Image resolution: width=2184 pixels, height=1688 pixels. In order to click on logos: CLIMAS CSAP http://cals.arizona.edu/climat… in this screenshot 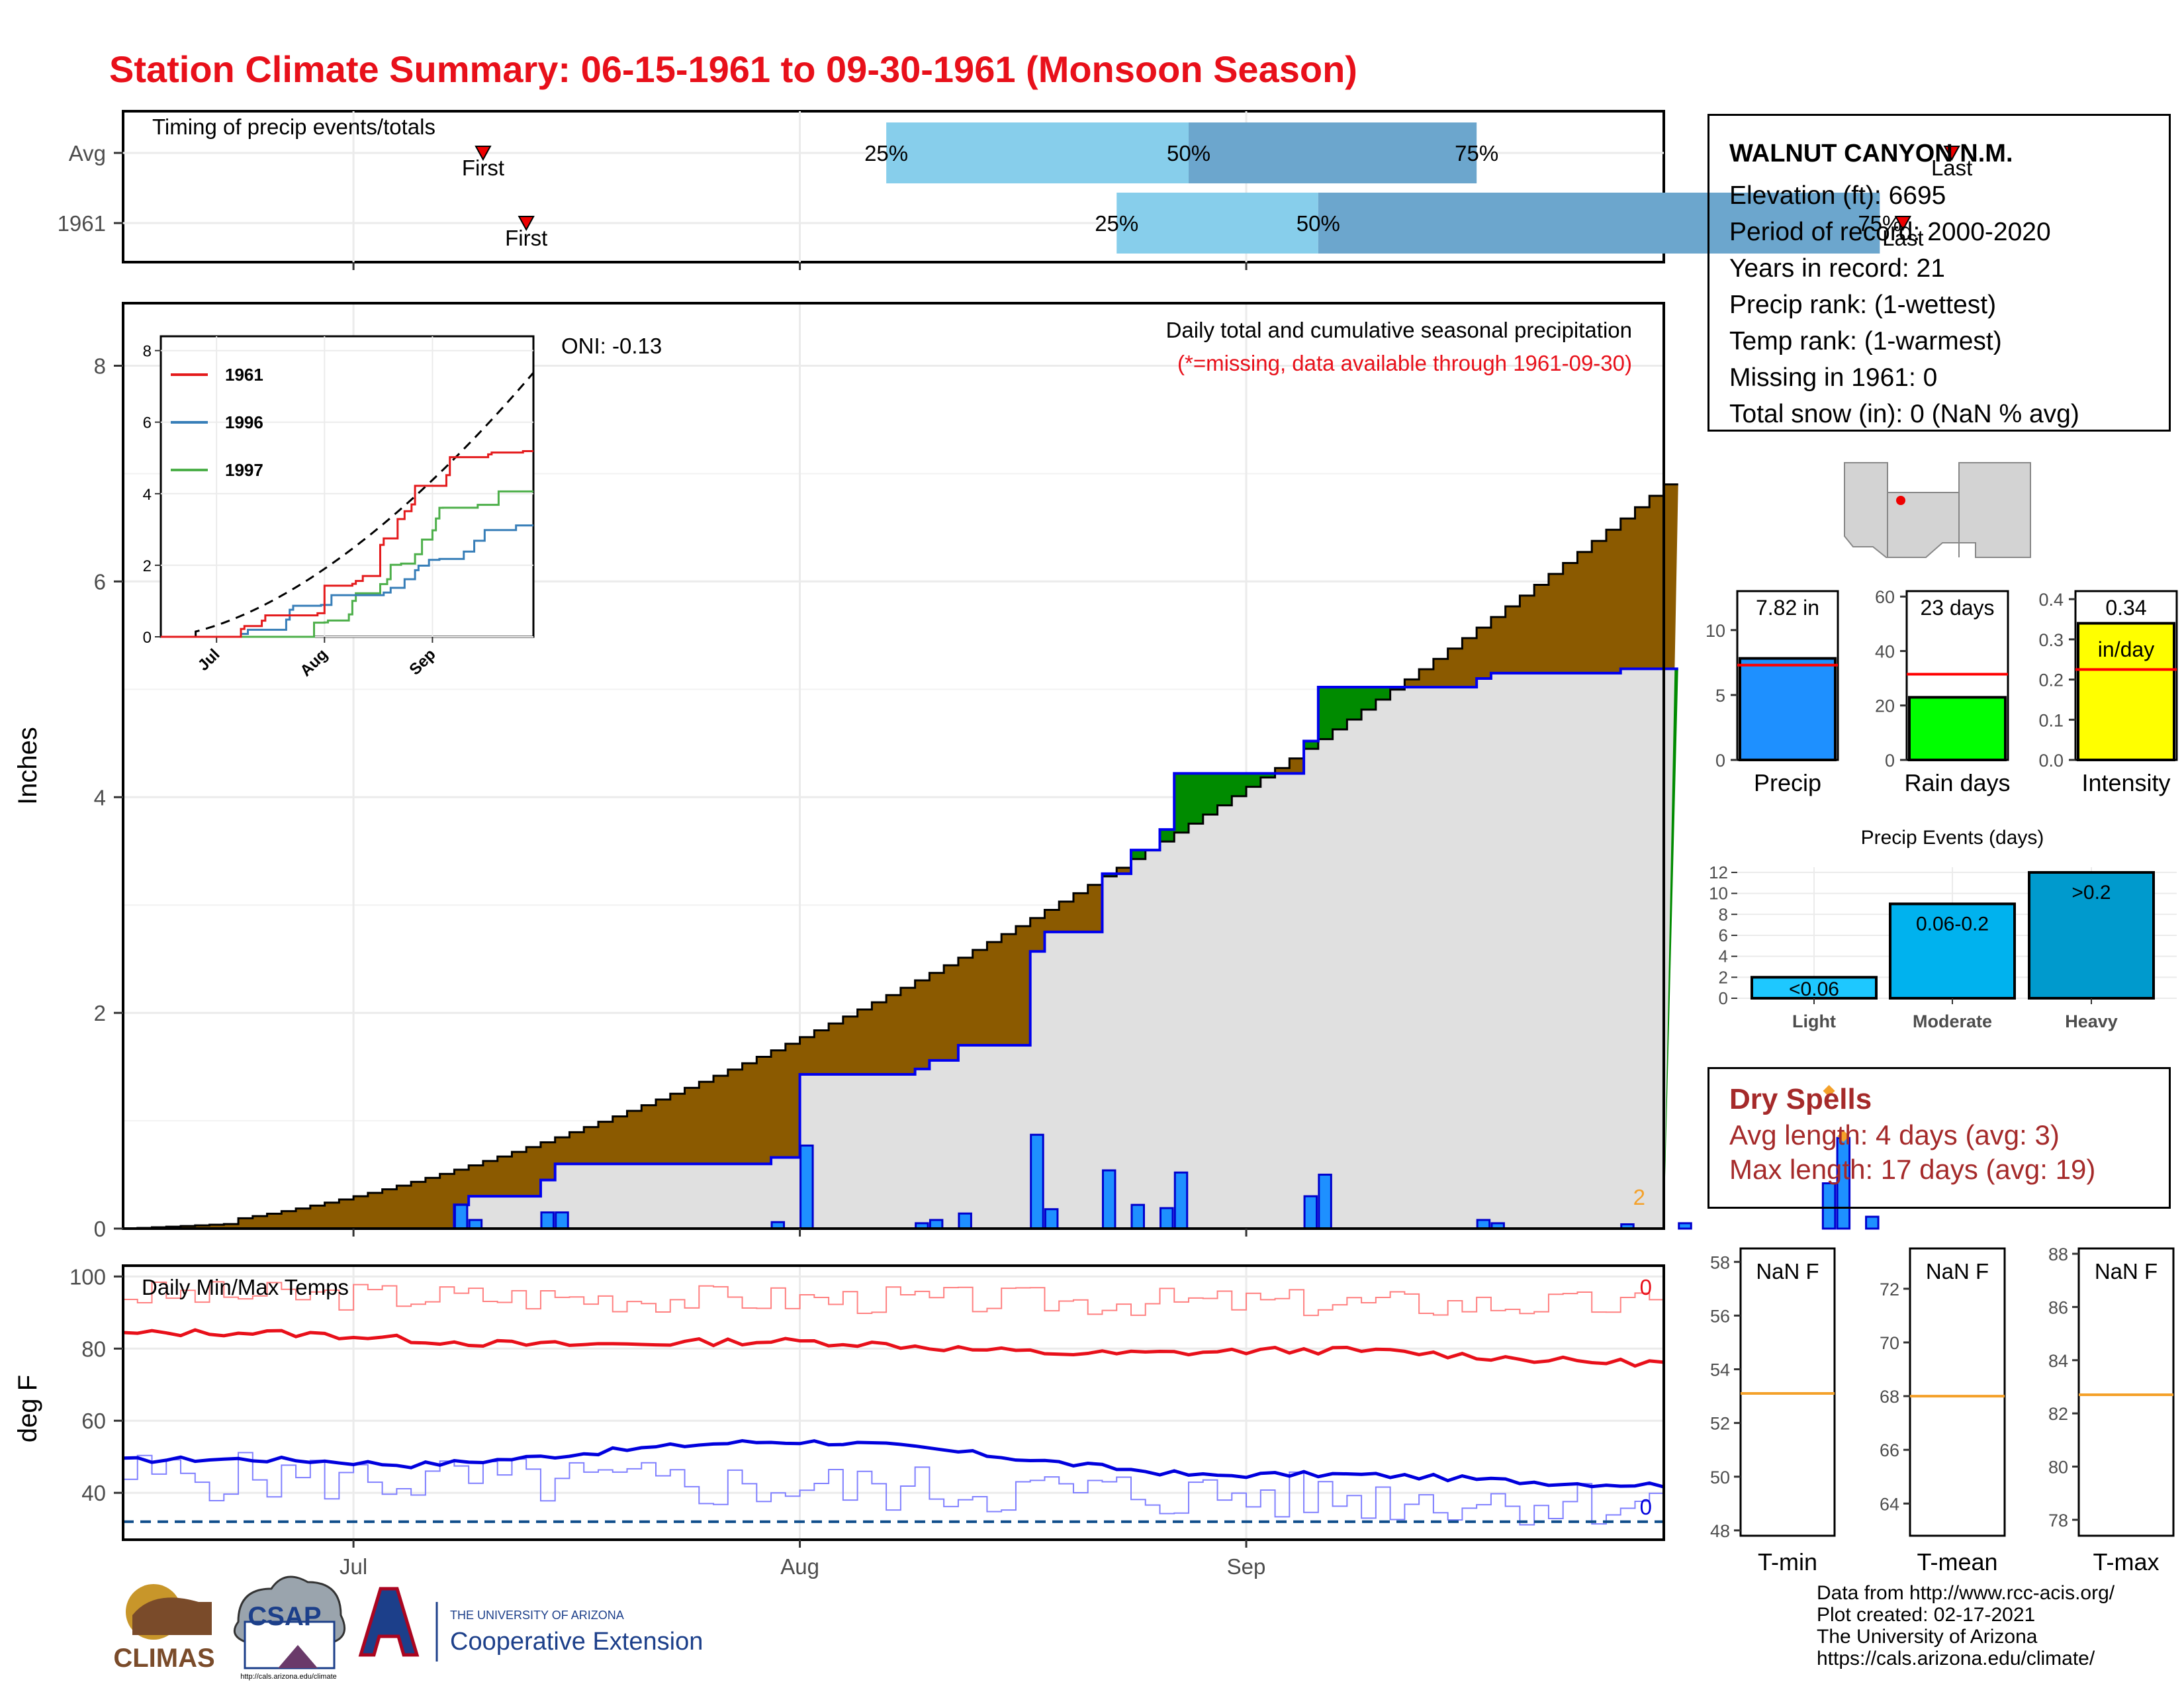, I will do `click(408, 1628)`.